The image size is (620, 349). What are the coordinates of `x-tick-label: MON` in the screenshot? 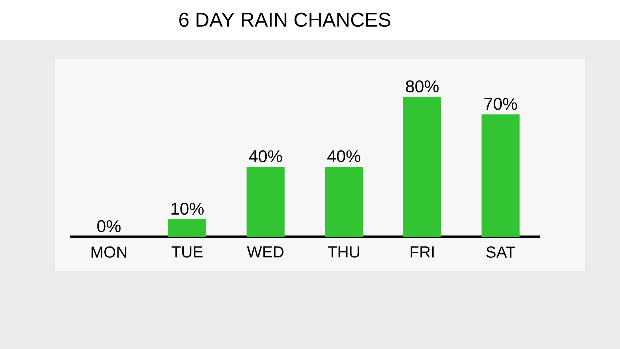 It's located at (109, 252).